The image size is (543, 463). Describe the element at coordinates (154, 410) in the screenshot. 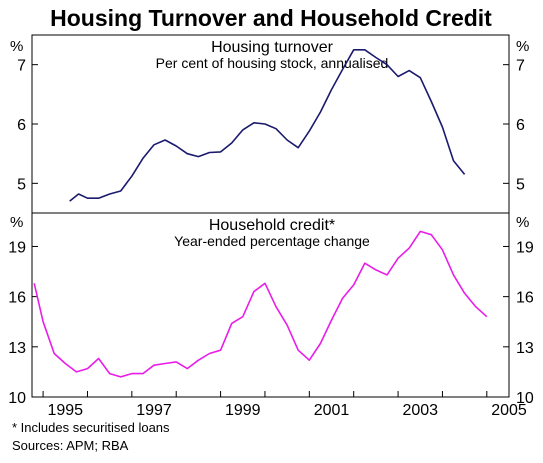

I see `x-tick-label: 1997` at that location.